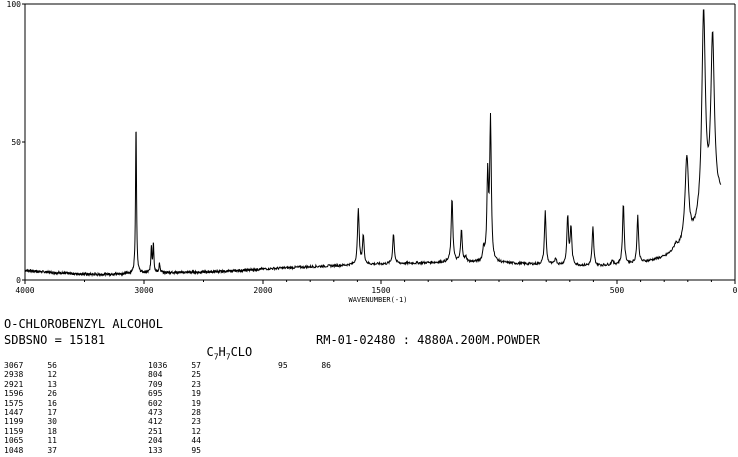  Describe the element at coordinates (228, 357) in the screenshot. I see `formula-h-count: 7` at that location.